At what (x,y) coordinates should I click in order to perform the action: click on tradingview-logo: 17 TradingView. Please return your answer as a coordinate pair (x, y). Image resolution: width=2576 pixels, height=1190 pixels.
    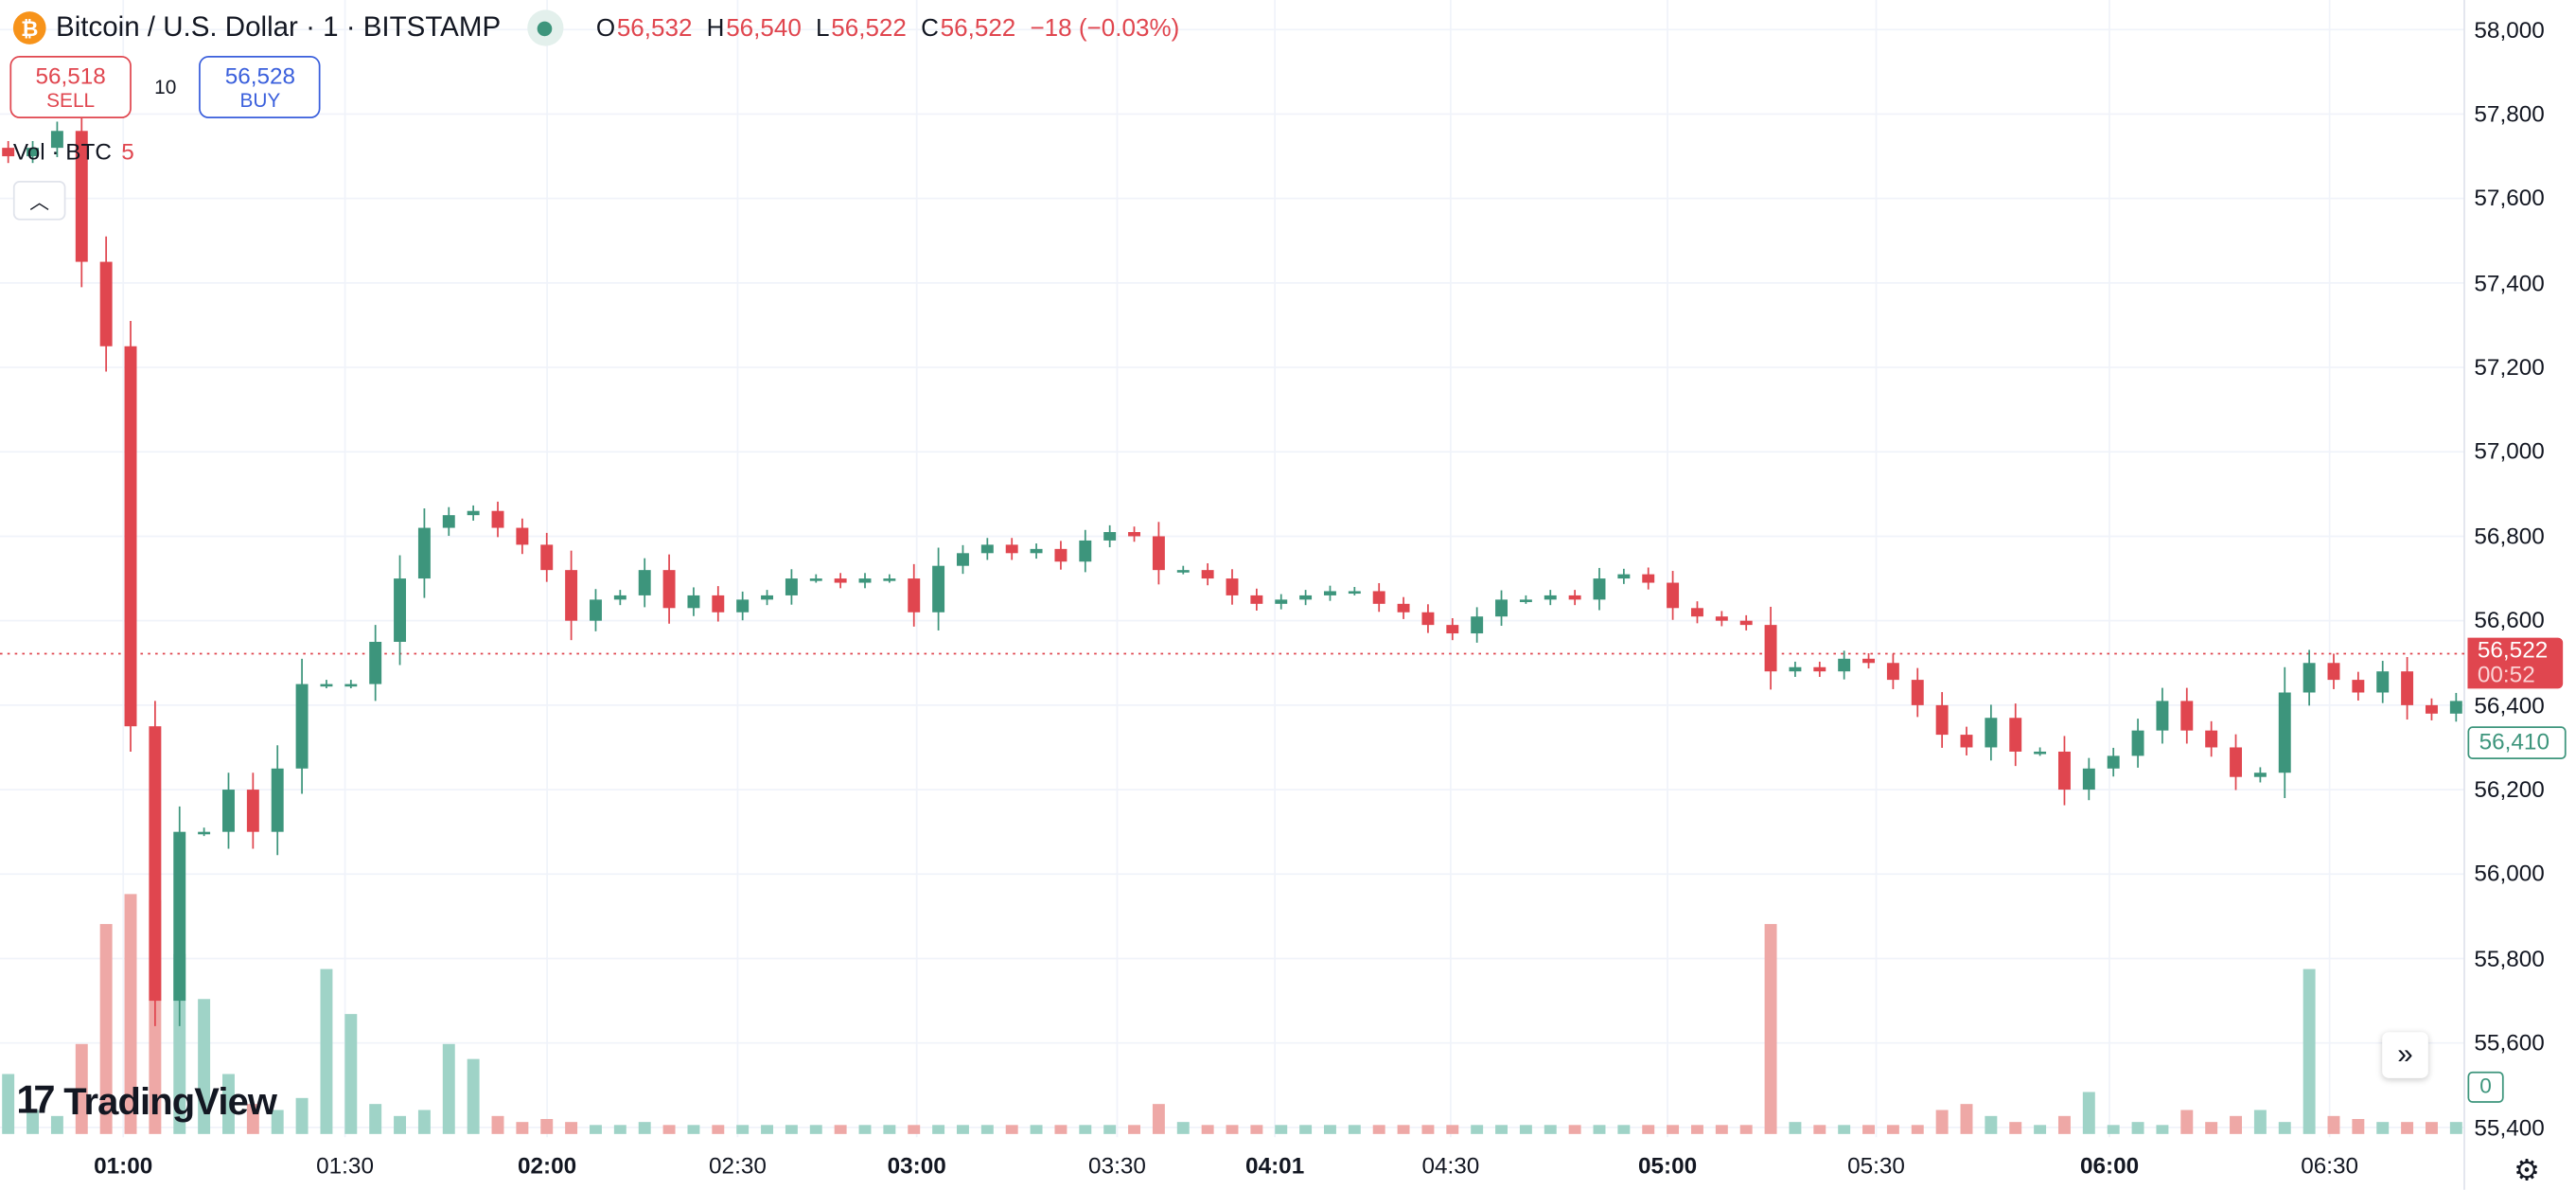
    Looking at the image, I should click on (146, 1101).